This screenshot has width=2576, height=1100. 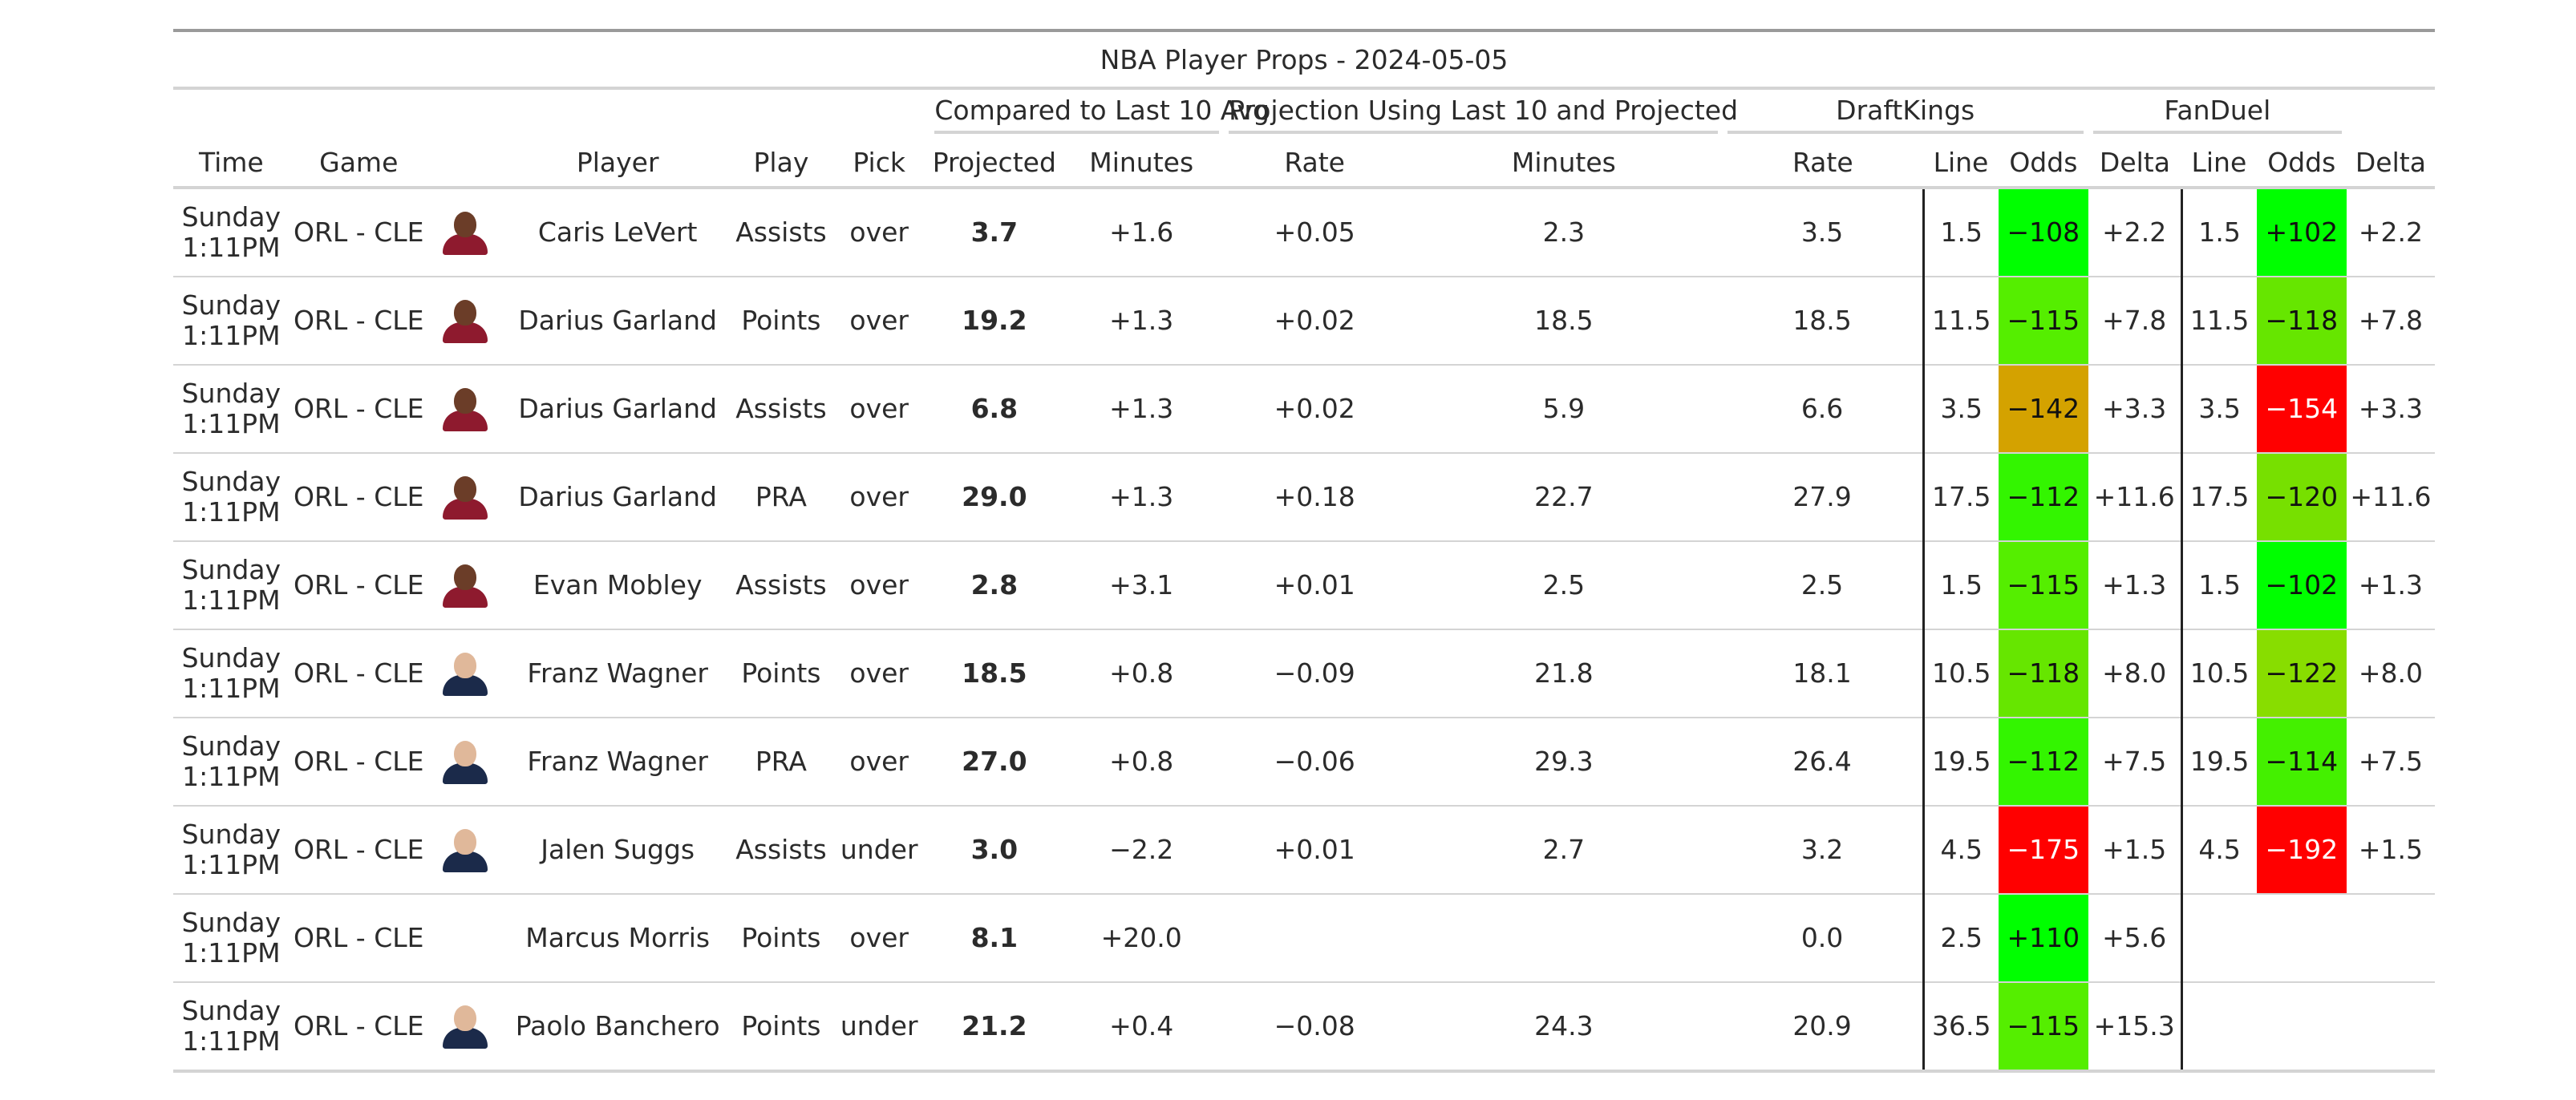 I want to click on cell-projected: 19.2, so click(x=994, y=321).